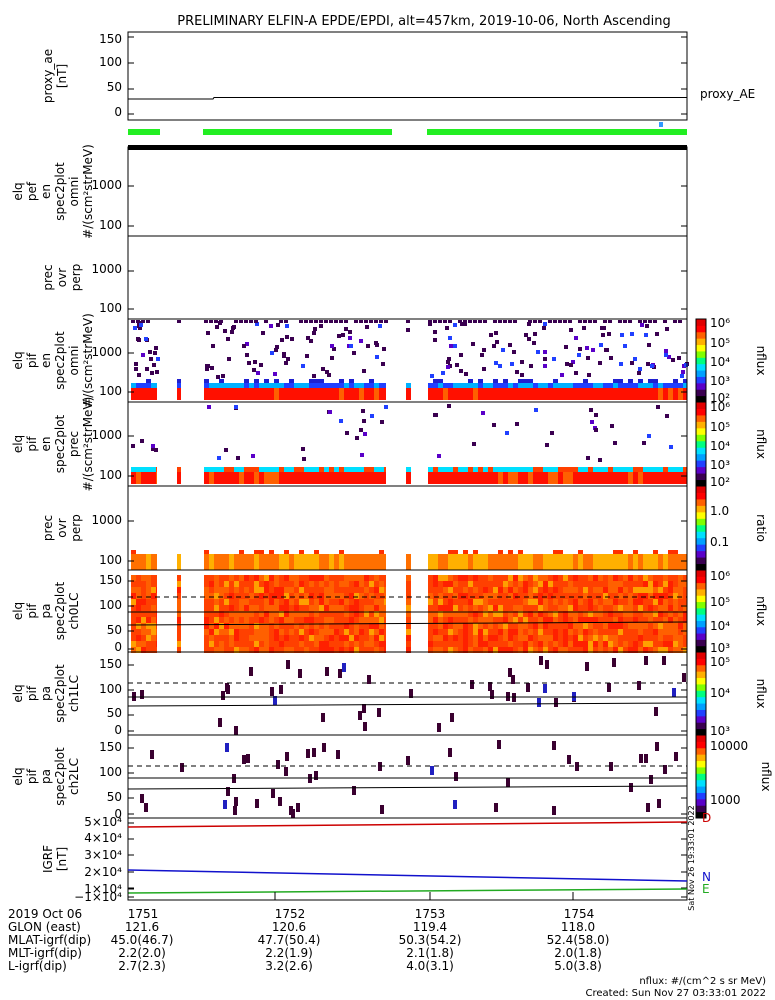 Image resolution: width=775 pixels, height=1000 pixels. I want to click on y-tick-label: 0, so click(118, 814).